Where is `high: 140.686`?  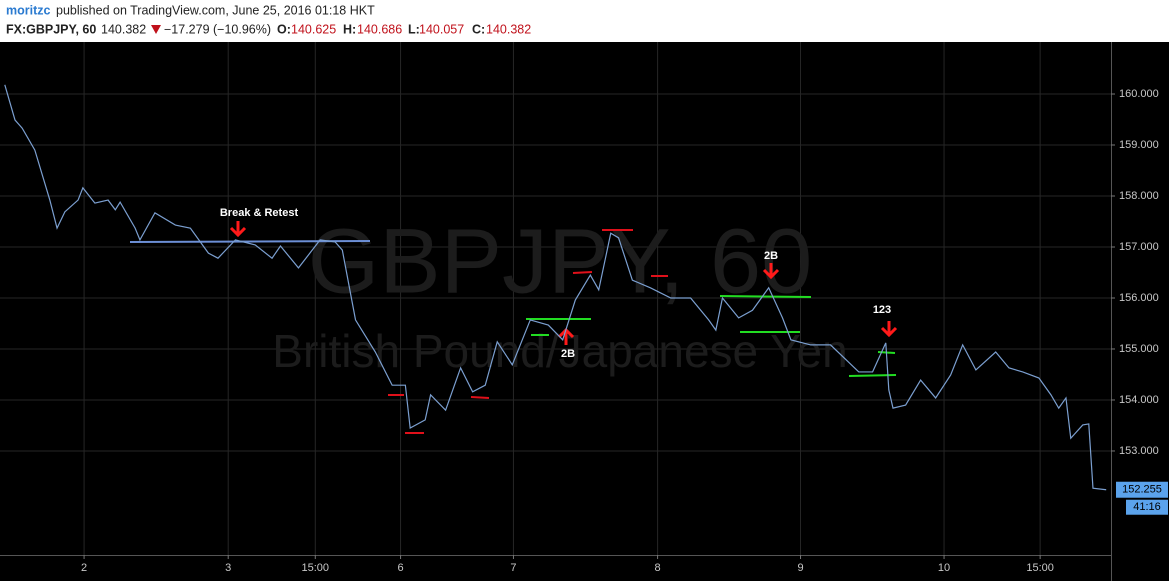 high: 140.686 is located at coordinates (379, 29).